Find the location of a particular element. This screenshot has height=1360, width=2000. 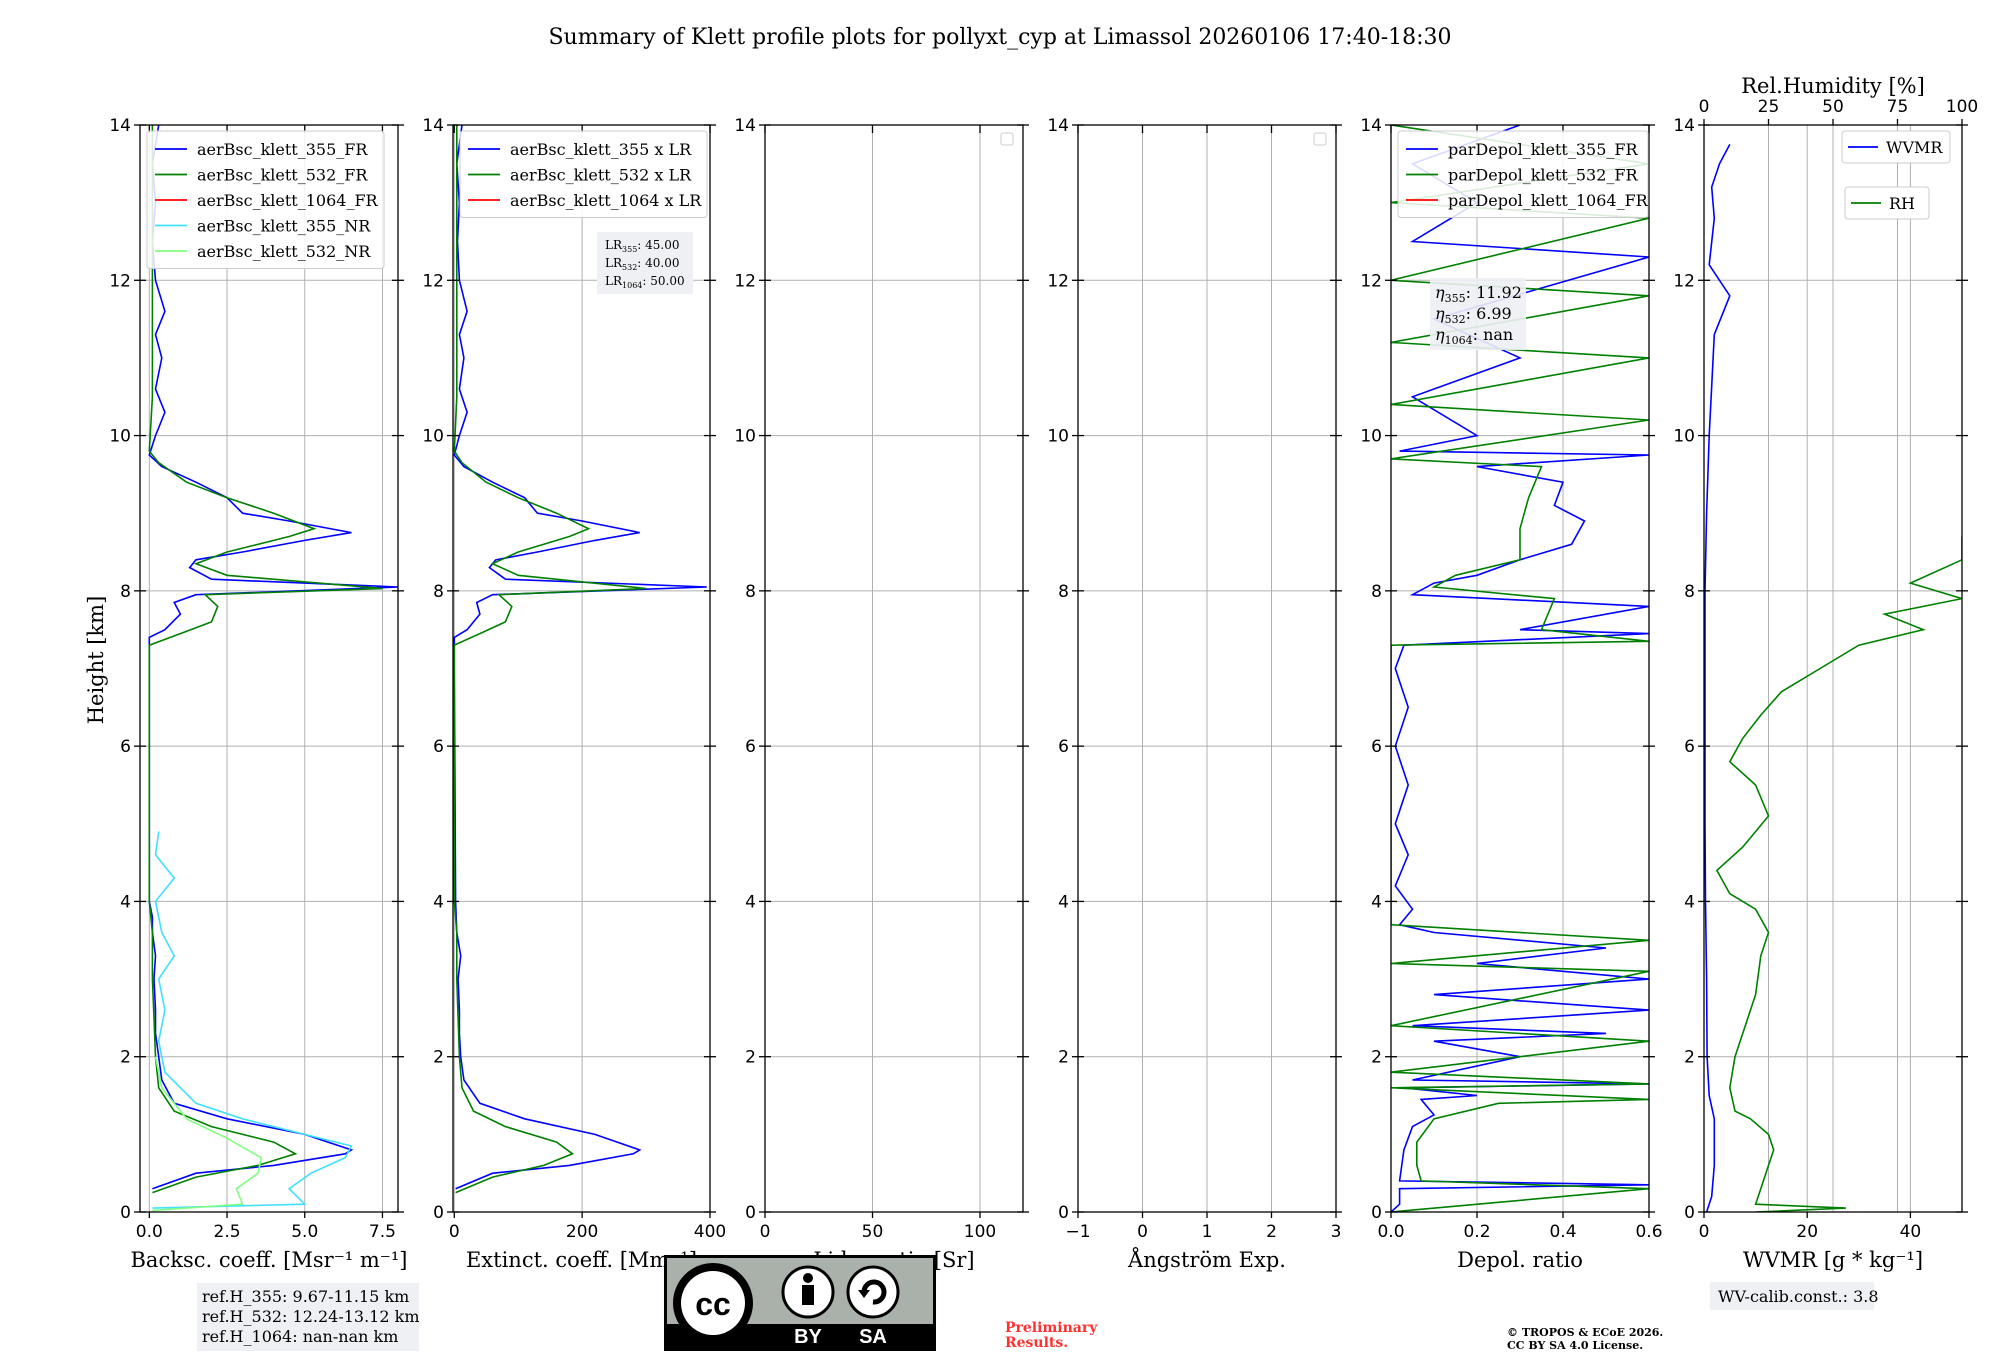

x-tick-label: 1 is located at coordinates (1207, 1232).